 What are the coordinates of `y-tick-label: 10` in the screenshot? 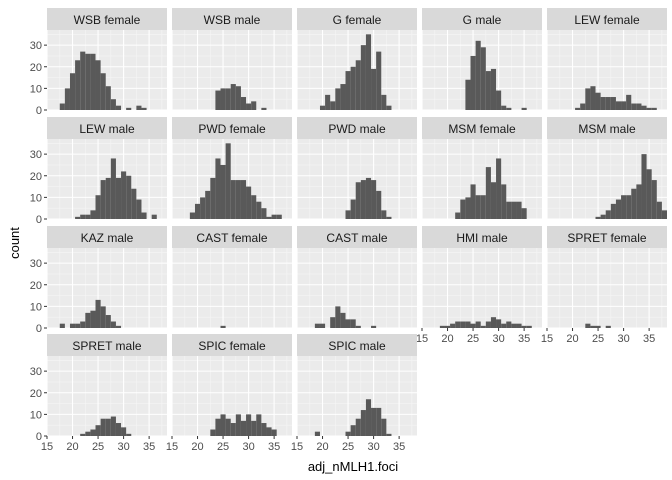 It's located at (36, 198).